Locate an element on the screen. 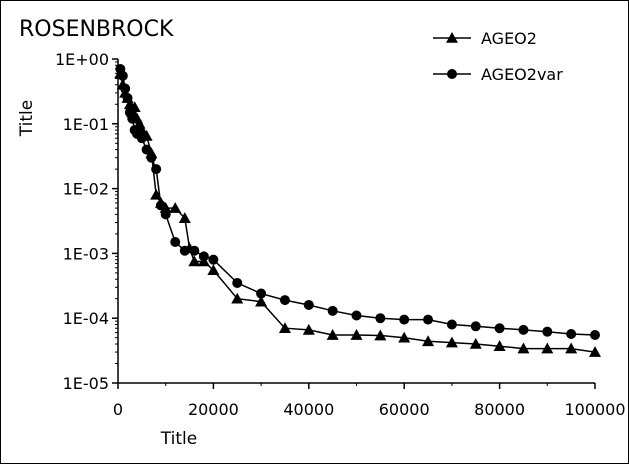 The width and height of the screenshot is (629, 464). x-tick-label: 60000 is located at coordinates (404, 409).